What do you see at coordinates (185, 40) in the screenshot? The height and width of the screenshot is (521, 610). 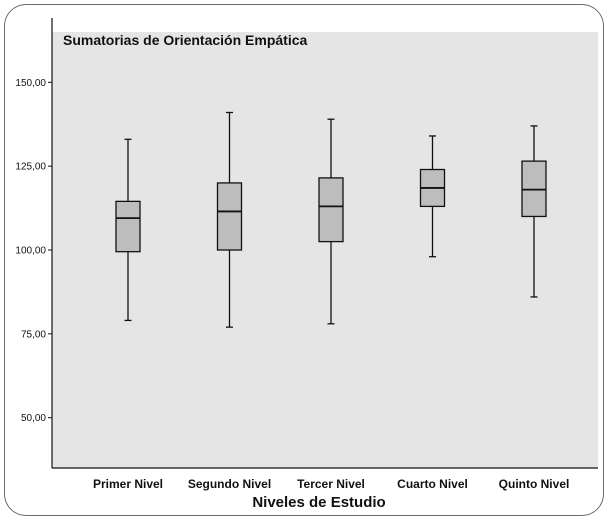 I see `chart-title: Sumatorias de Orientación Empática` at bounding box center [185, 40].